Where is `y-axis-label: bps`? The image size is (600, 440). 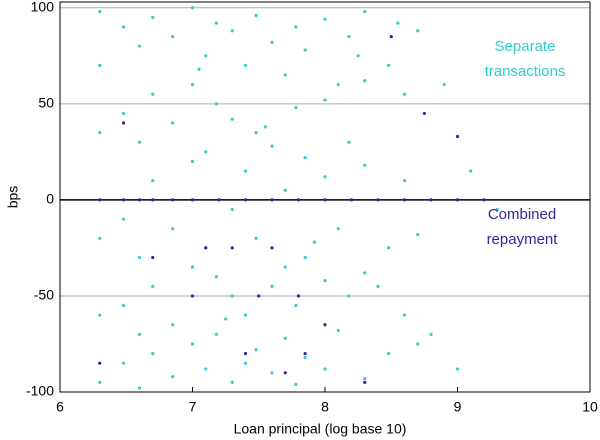 y-axis-label: bps is located at coordinates (13, 197).